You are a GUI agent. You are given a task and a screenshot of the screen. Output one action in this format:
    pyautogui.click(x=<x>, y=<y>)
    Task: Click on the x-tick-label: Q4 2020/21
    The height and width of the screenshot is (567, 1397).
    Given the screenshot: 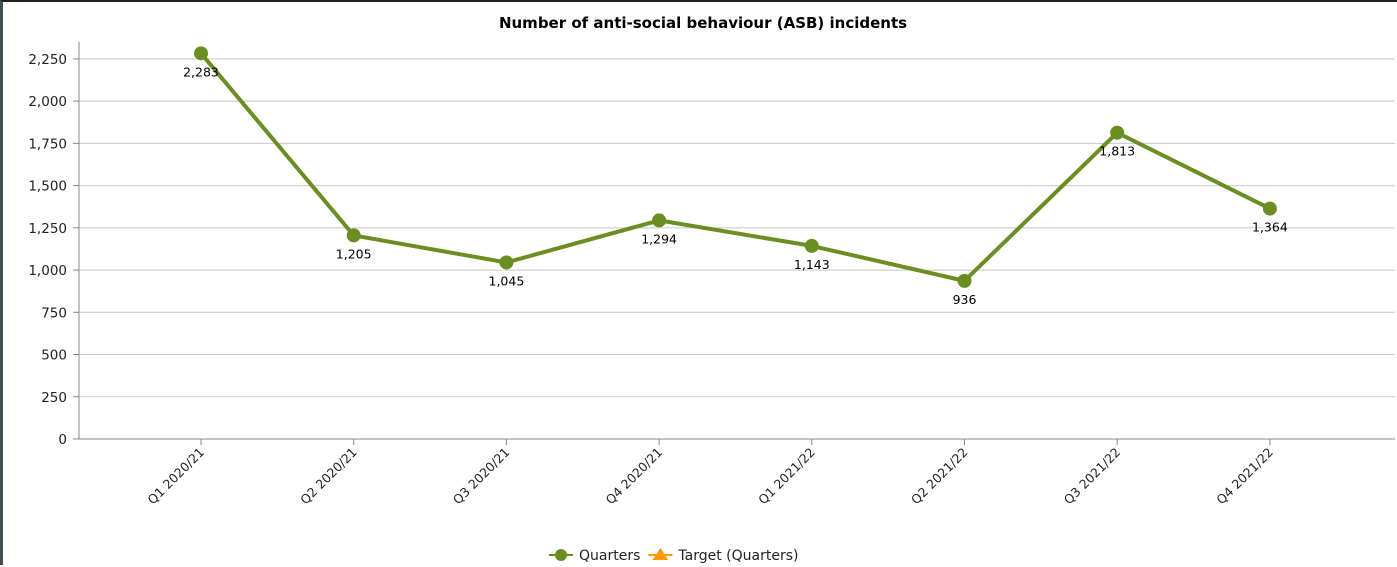 What is the action you would take?
    pyautogui.click(x=633, y=476)
    